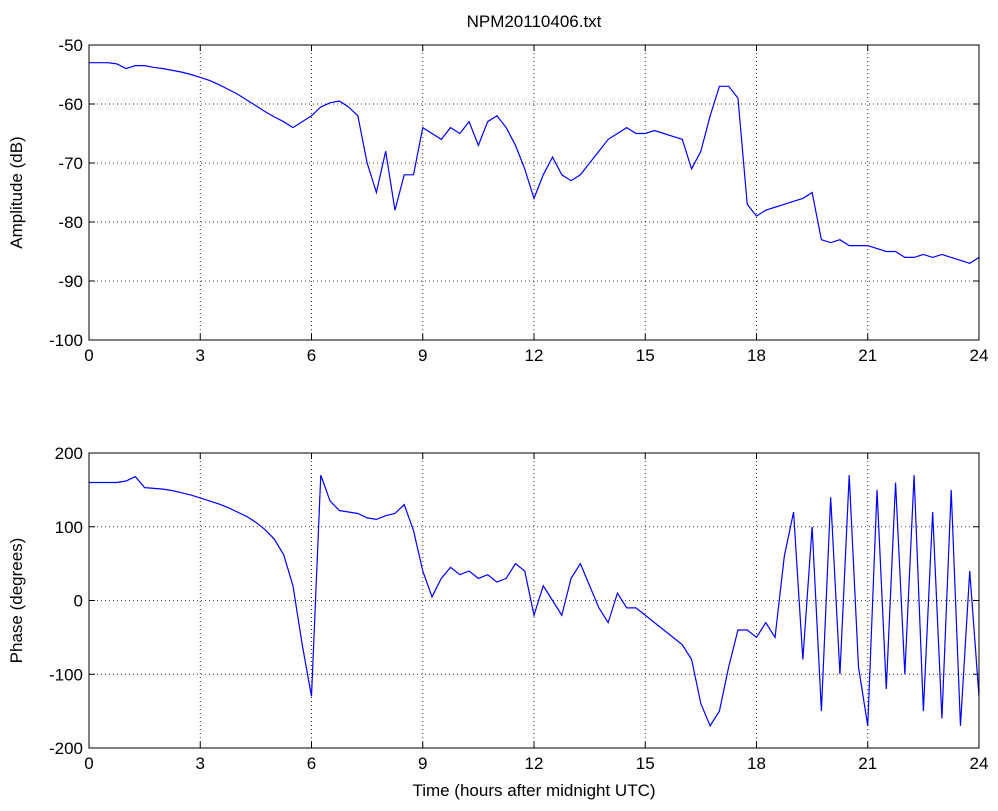  Describe the element at coordinates (70, 163) in the screenshot. I see `y-tick-label: -70` at that location.